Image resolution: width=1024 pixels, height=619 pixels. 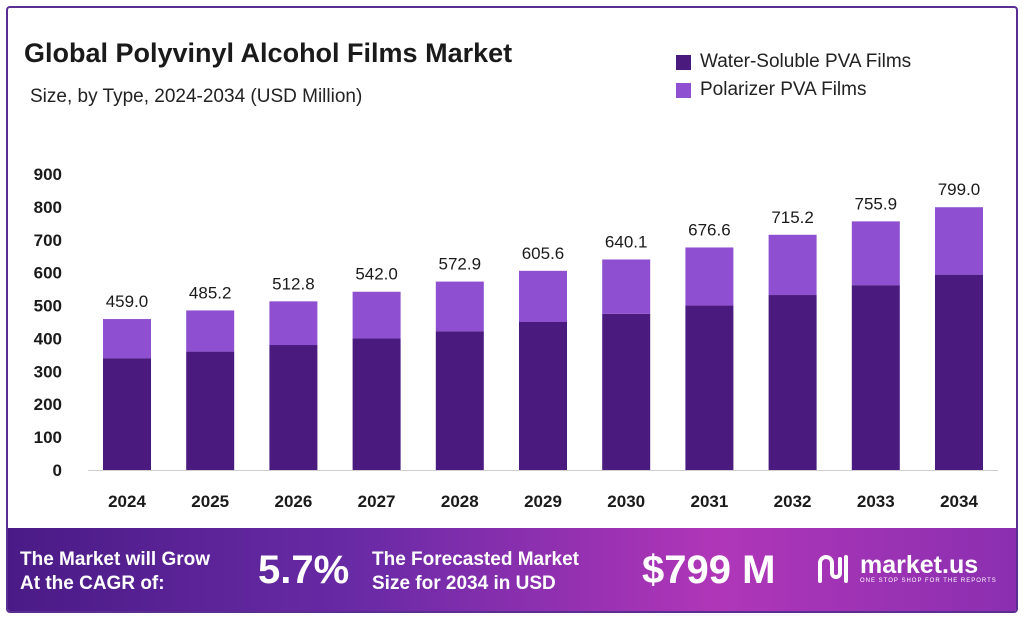 What do you see at coordinates (293, 501) in the screenshot?
I see `x-tick-label: 2026` at bounding box center [293, 501].